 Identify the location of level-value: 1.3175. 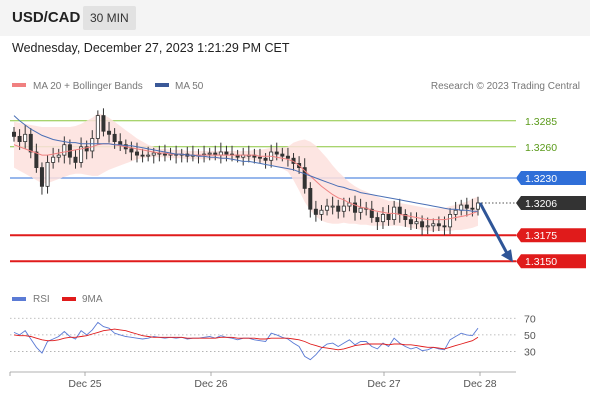
(541, 236).